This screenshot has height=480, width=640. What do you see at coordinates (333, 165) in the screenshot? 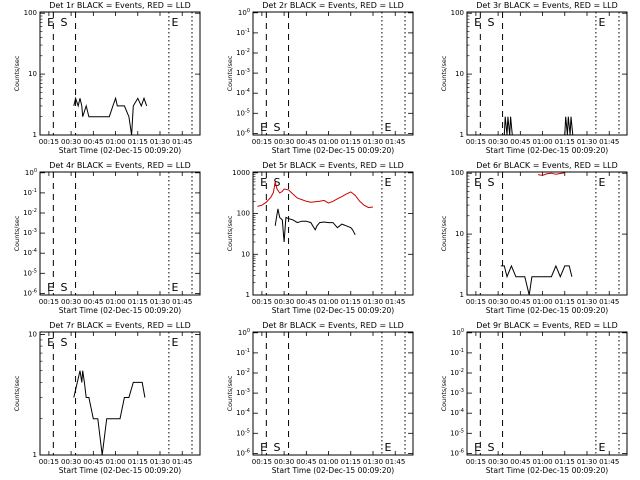
I see `chart-title: Det 5r BLACK = Events, RED = LLD` at bounding box center [333, 165].